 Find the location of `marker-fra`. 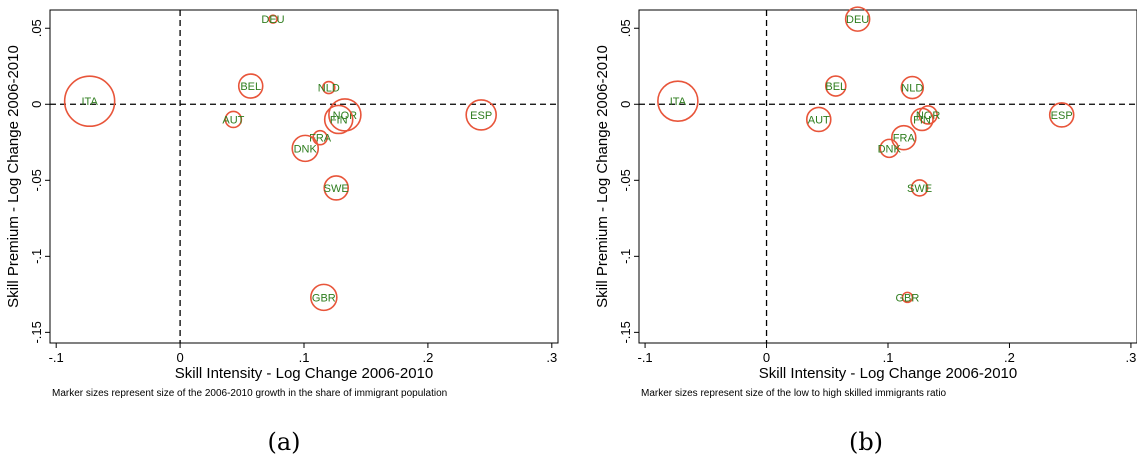

marker-fra is located at coordinates (903, 137).